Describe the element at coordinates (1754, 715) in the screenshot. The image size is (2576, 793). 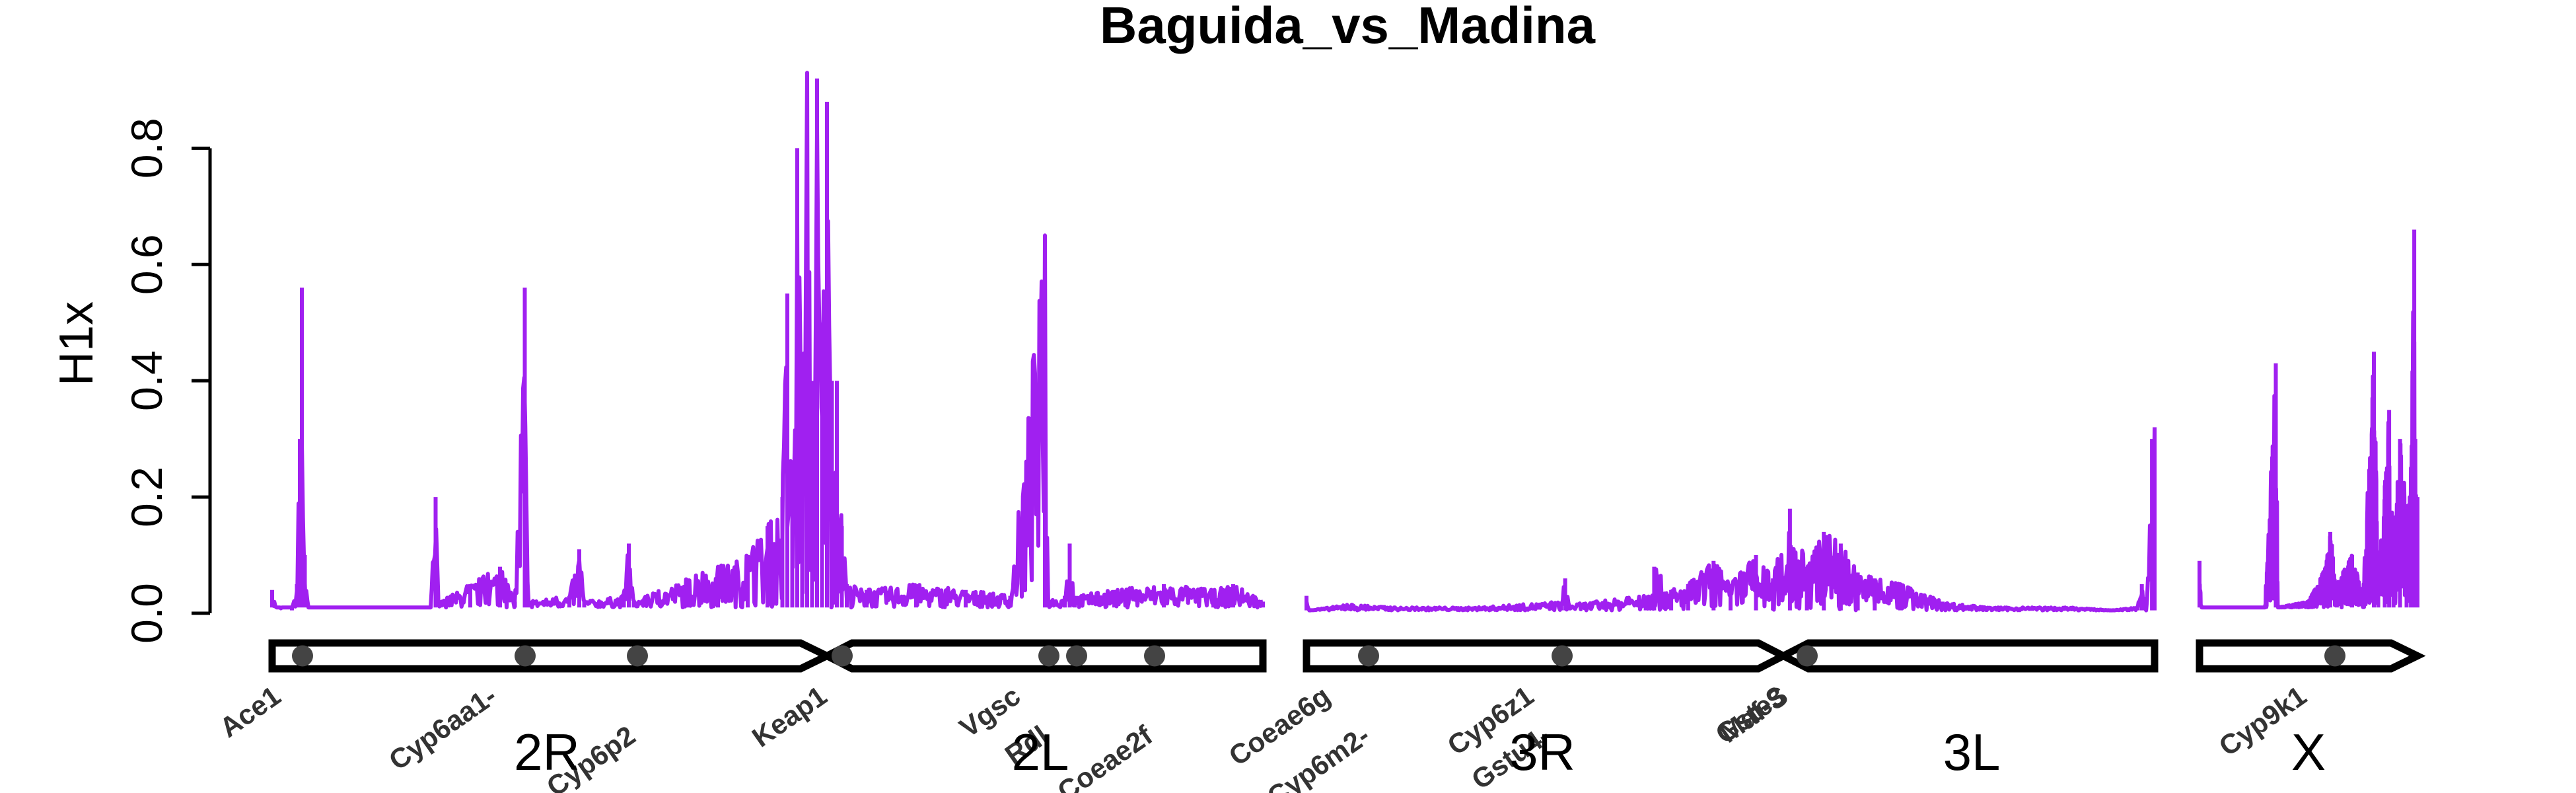
I see `gene-label: Maf-S` at that location.